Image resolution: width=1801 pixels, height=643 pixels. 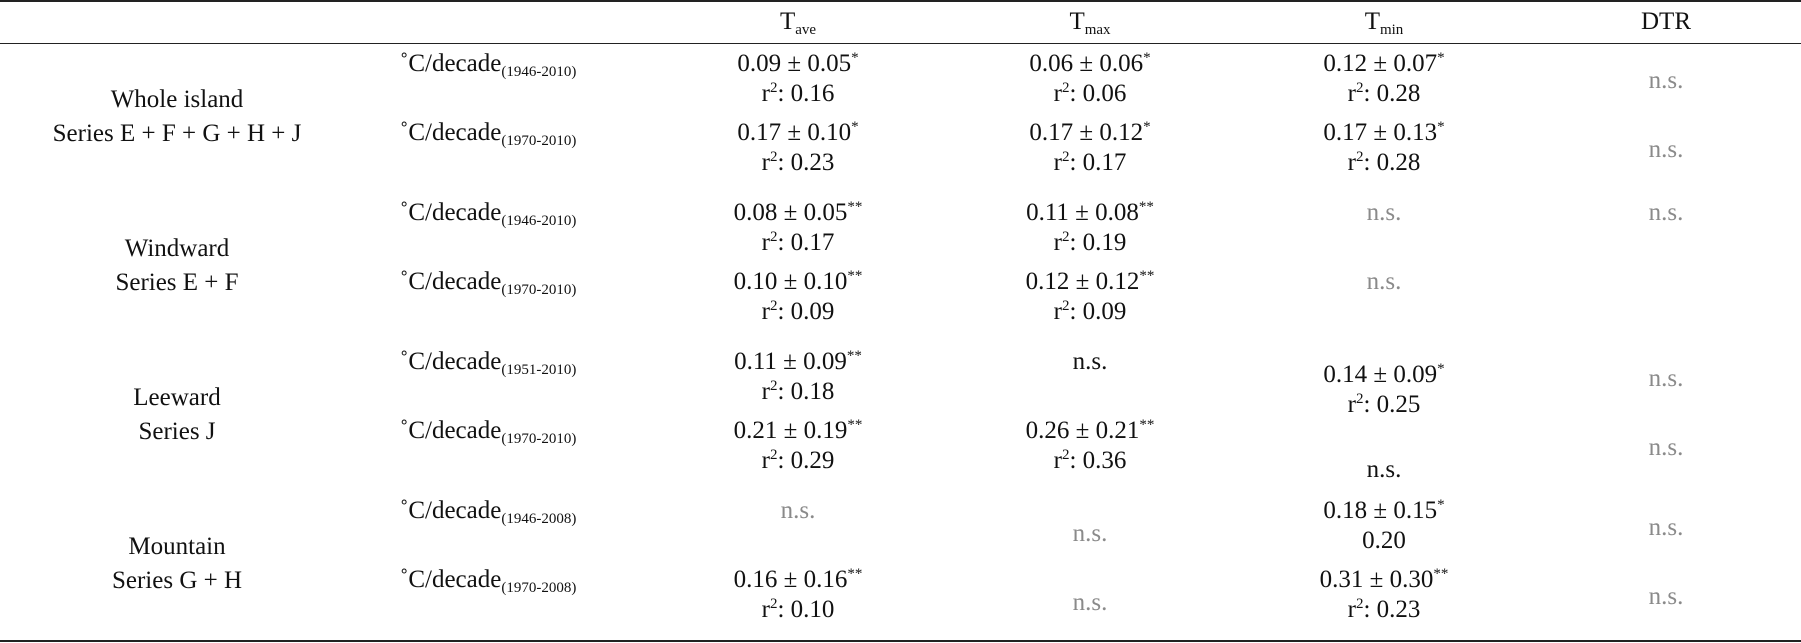 What do you see at coordinates (1082, 281) in the screenshot?
I see `trend-estimate: 0.12 ± 0.12` at bounding box center [1082, 281].